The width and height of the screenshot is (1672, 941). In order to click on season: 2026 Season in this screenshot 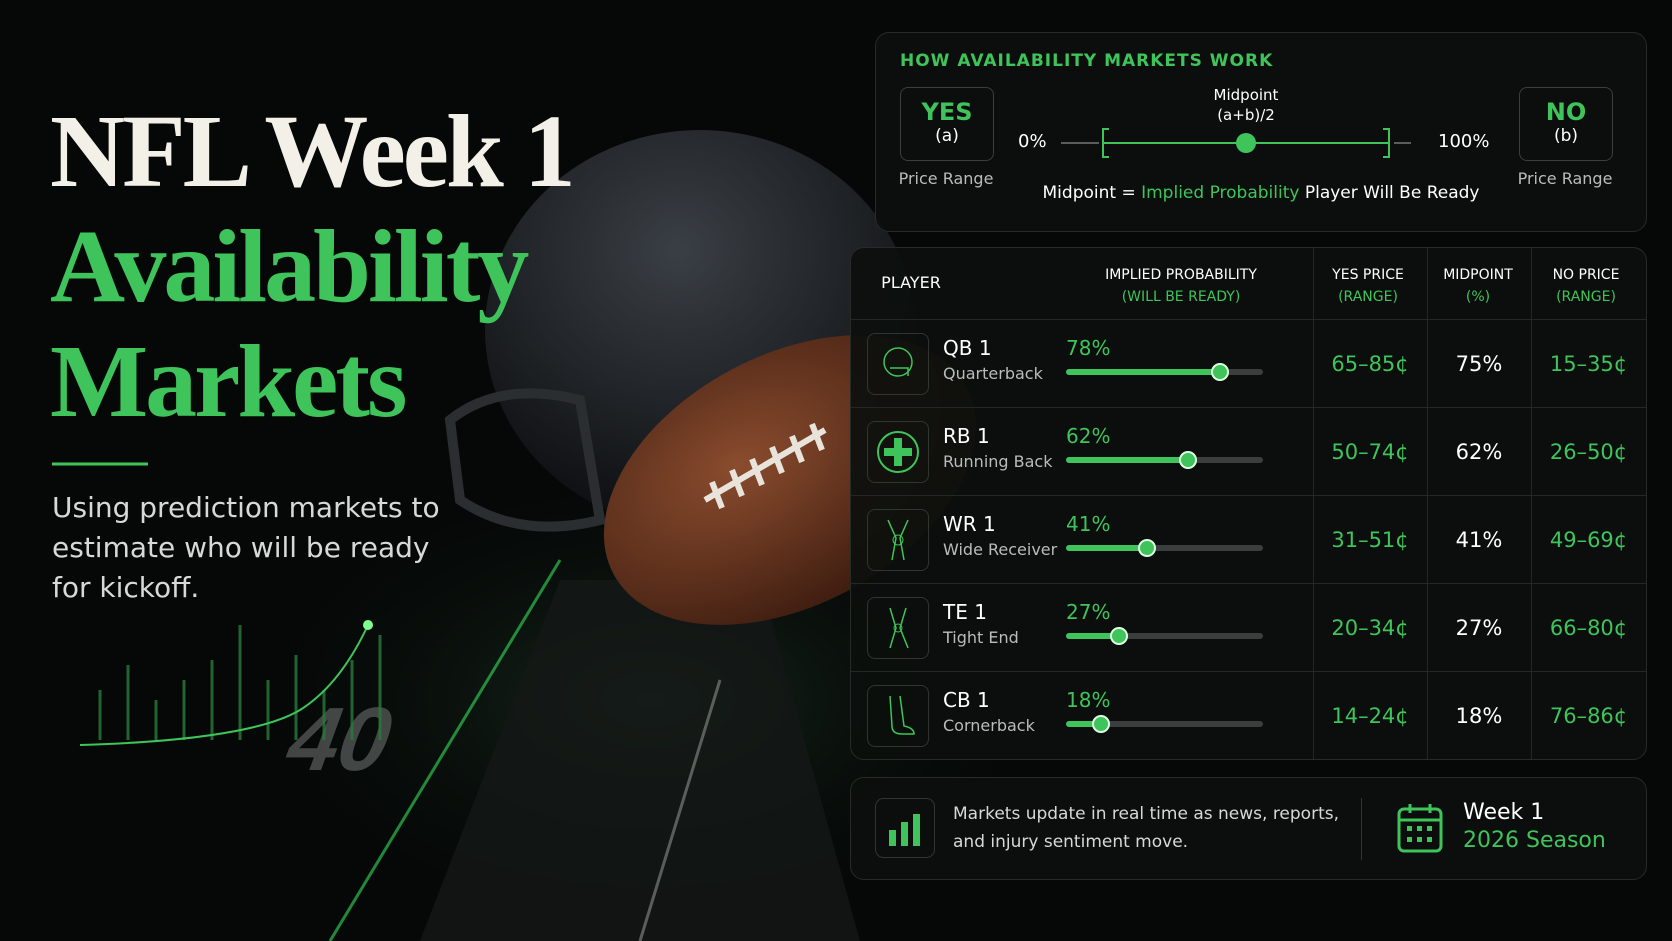, I will do `click(1534, 840)`.